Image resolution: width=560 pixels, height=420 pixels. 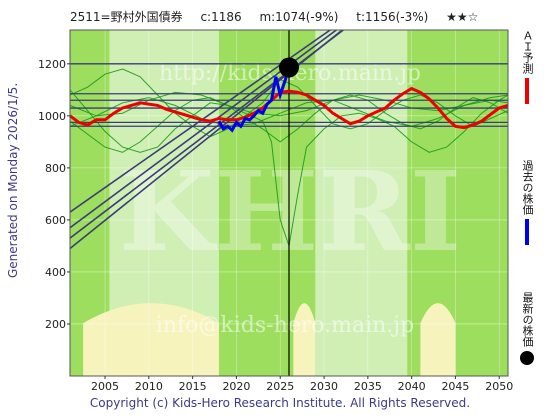 I want to click on x-tick-label-9: 2050, so click(x=499, y=386).